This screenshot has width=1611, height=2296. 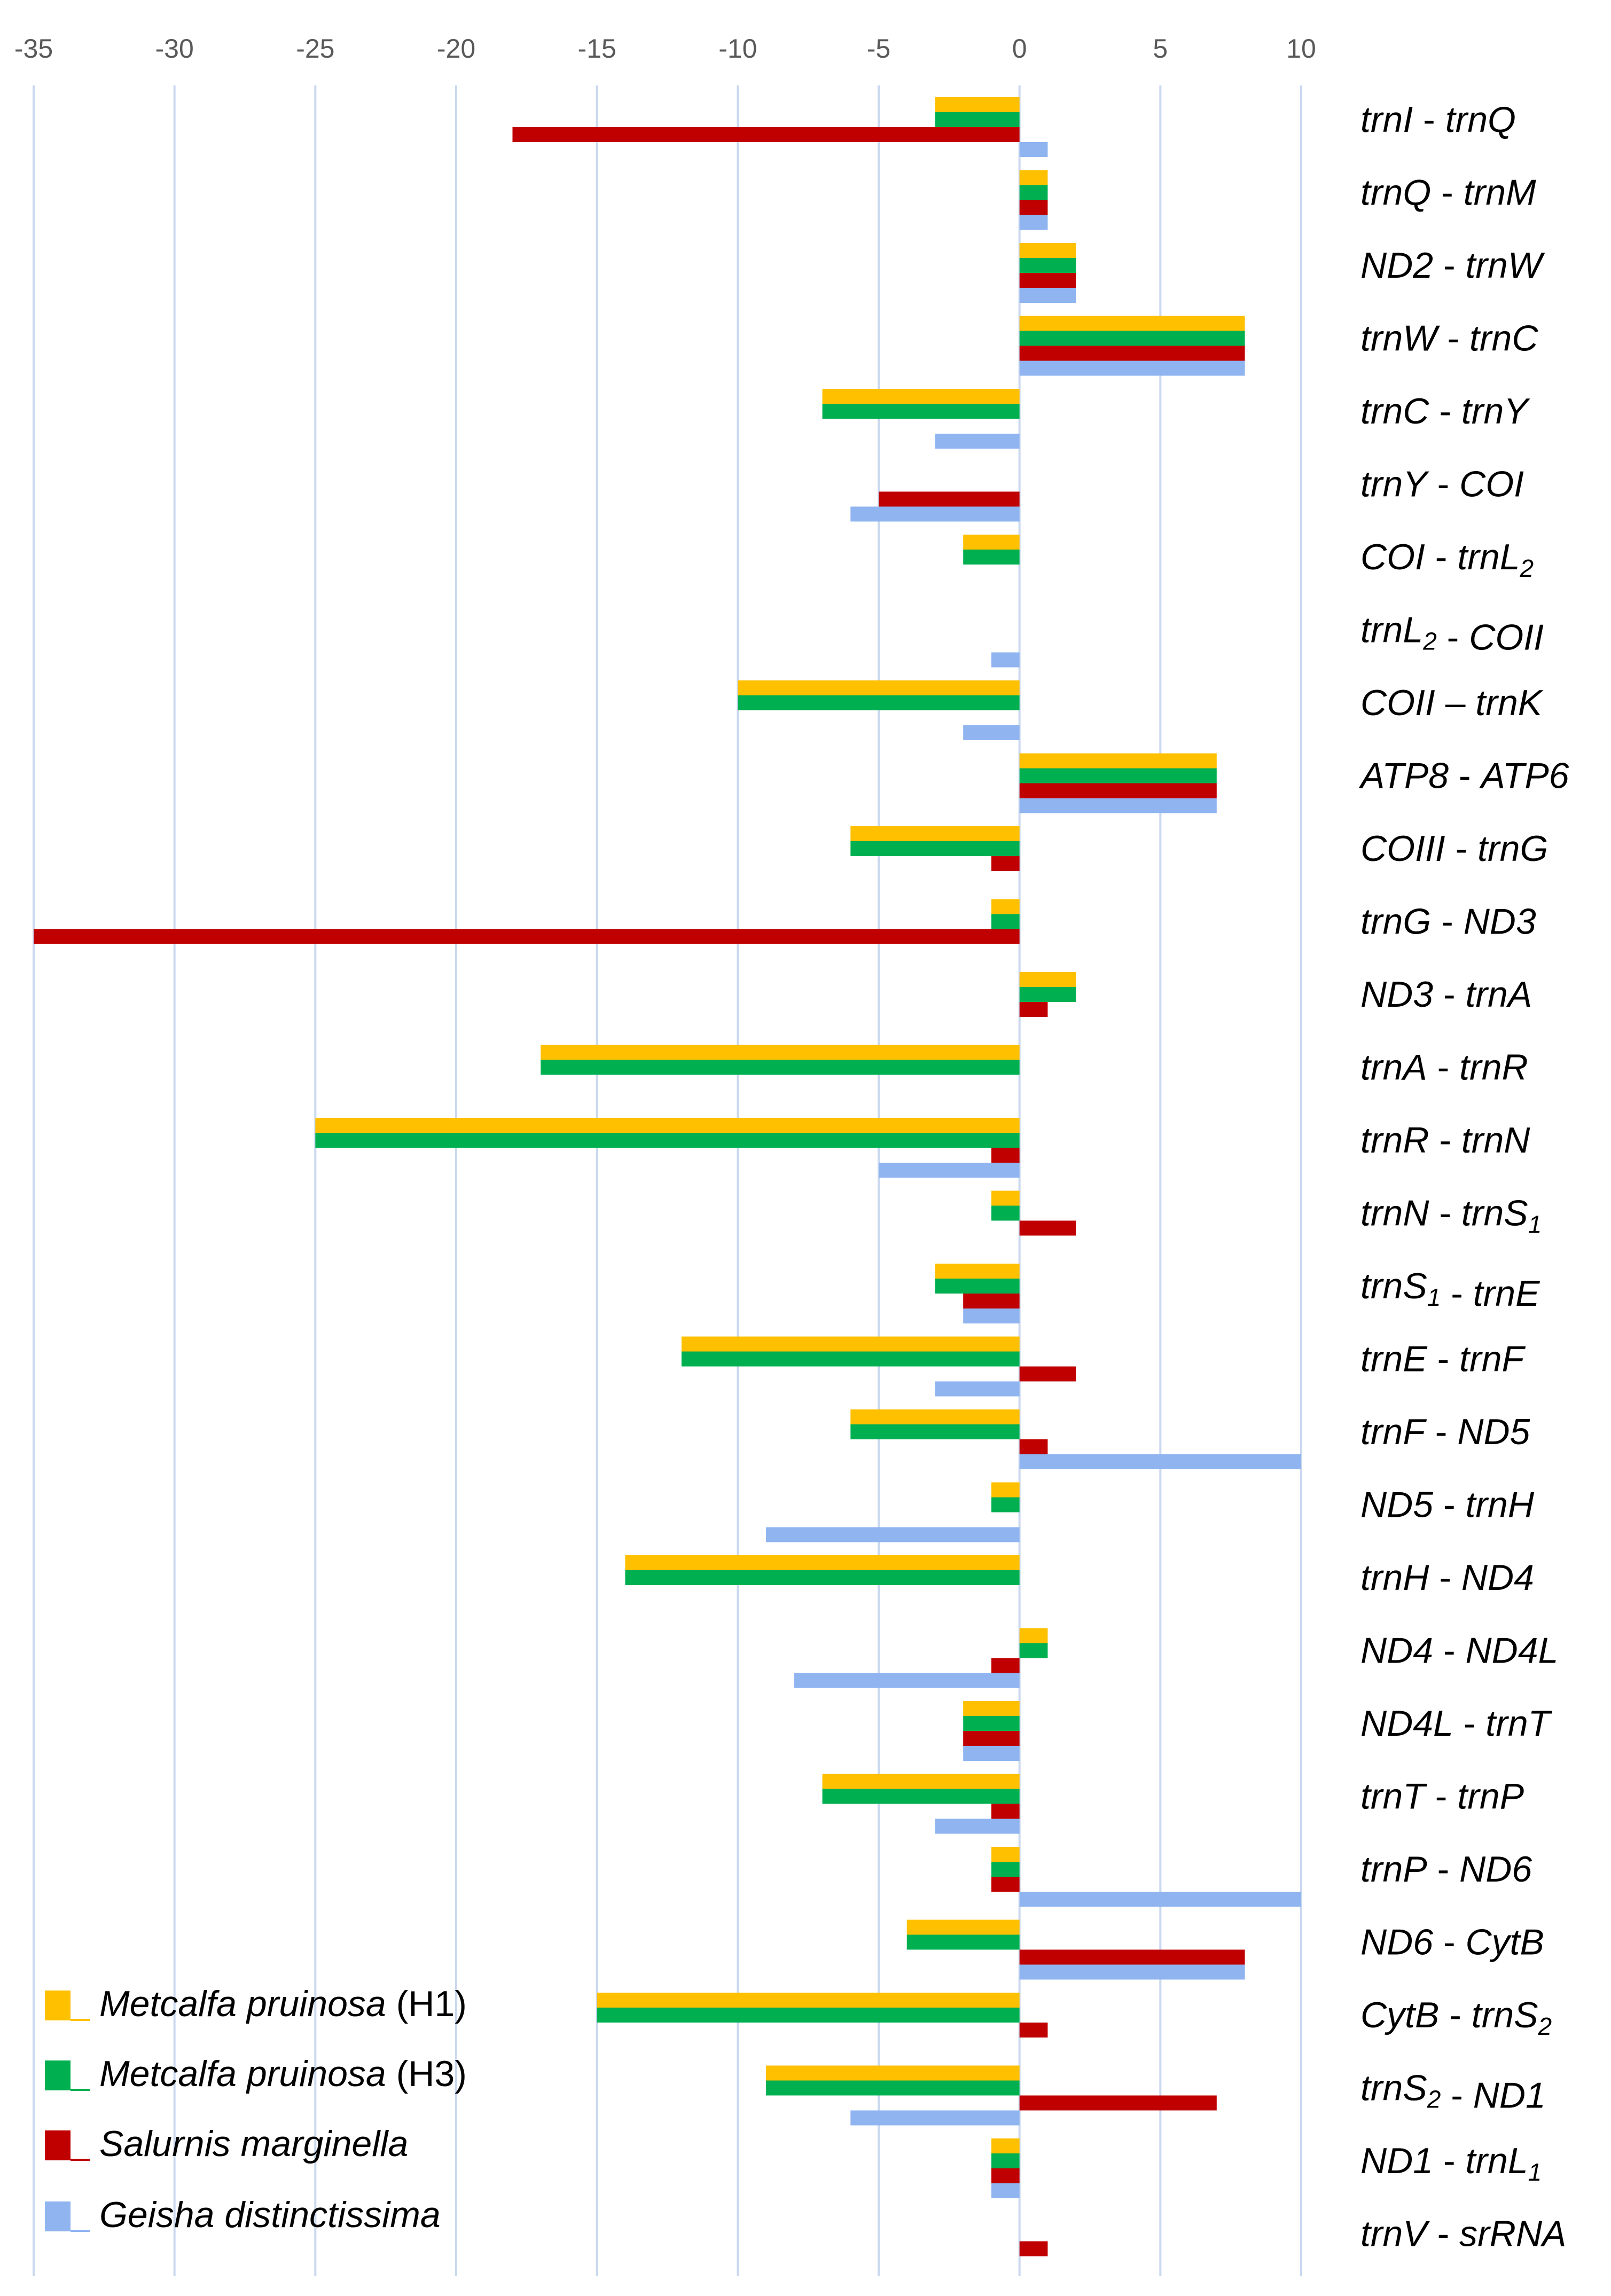 What do you see at coordinates (1445, 412) in the screenshot?
I see `category-label: trnC - trnY` at bounding box center [1445, 412].